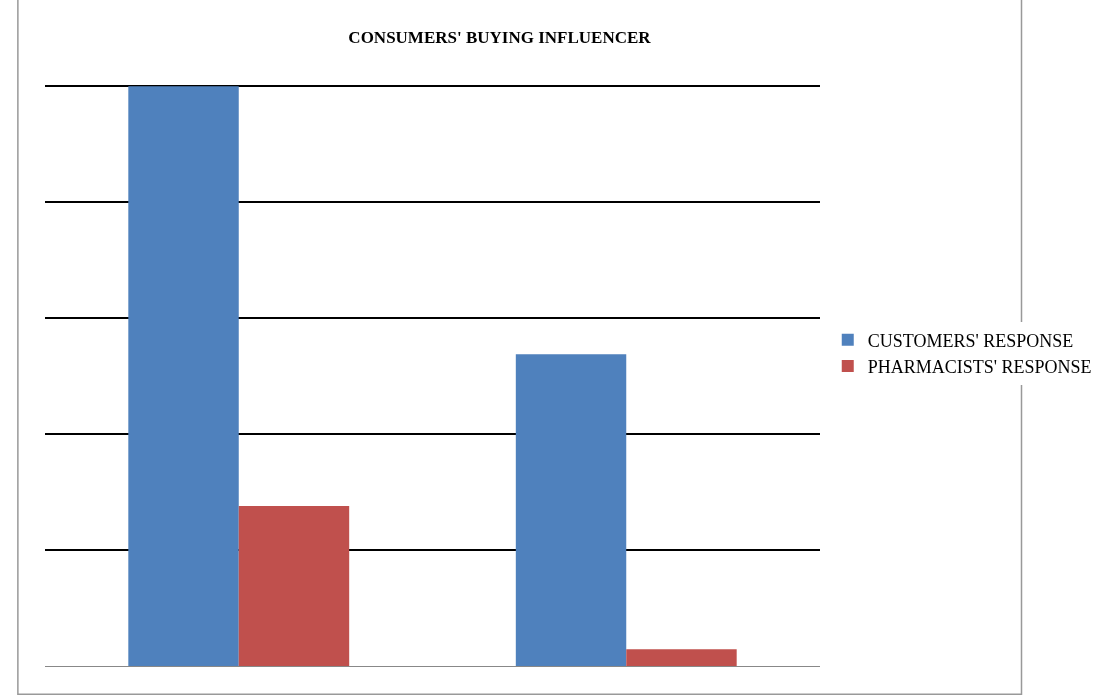  I want to click on chart-title: CONSUMERS' BUYING INFLUENCER, so click(500, 38).